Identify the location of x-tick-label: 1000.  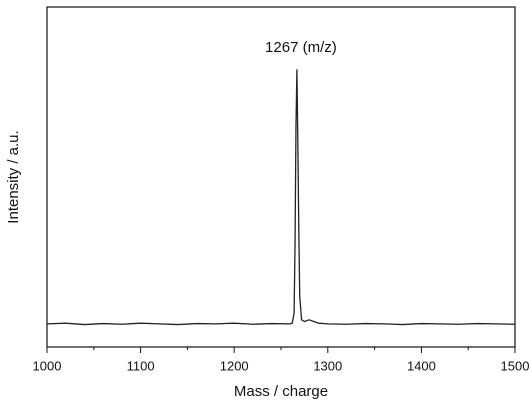
(47, 365).